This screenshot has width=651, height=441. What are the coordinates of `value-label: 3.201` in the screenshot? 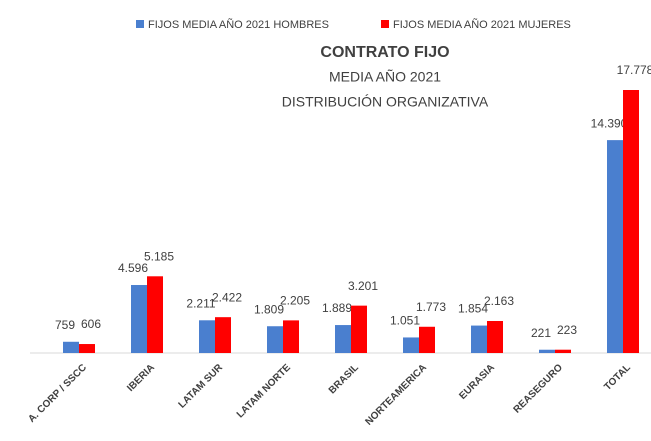 It's located at (363, 286).